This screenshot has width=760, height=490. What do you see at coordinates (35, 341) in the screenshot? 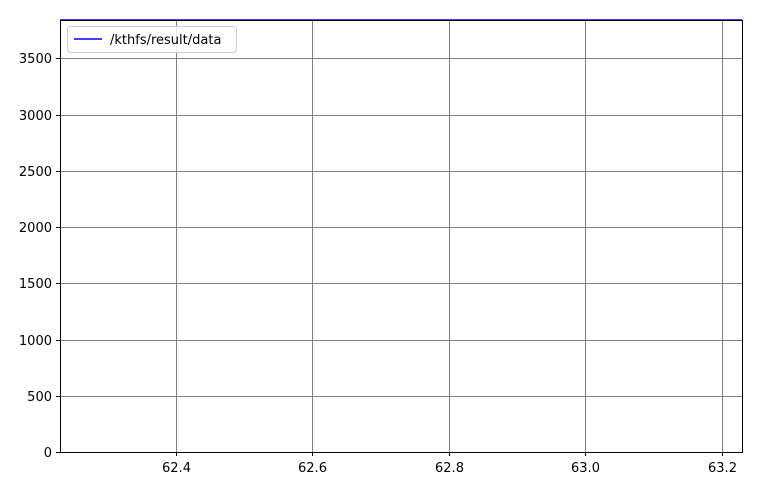
I see `y-tick-label: 1000` at bounding box center [35, 341].